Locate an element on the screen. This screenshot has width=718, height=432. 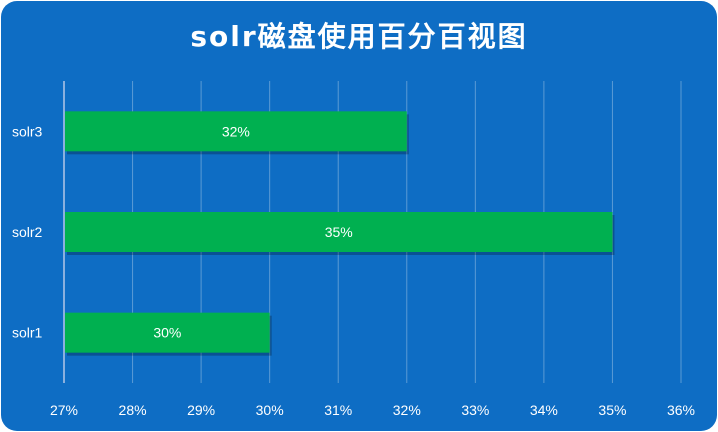
x-tick-label: 32% is located at coordinates (407, 410).